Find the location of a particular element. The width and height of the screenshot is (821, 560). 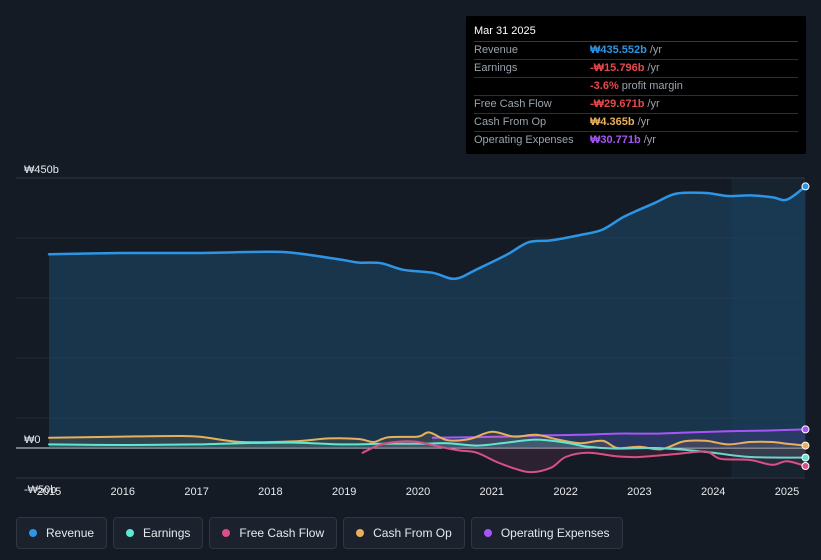

x-tick-label: 2015 is located at coordinates (49, 492).